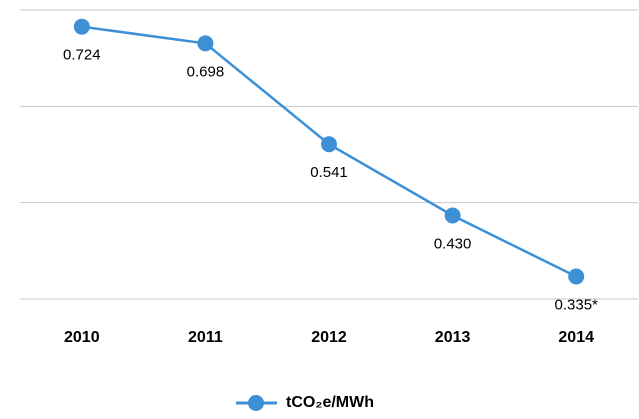  I want to click on legend-marker, so click(256, 403).